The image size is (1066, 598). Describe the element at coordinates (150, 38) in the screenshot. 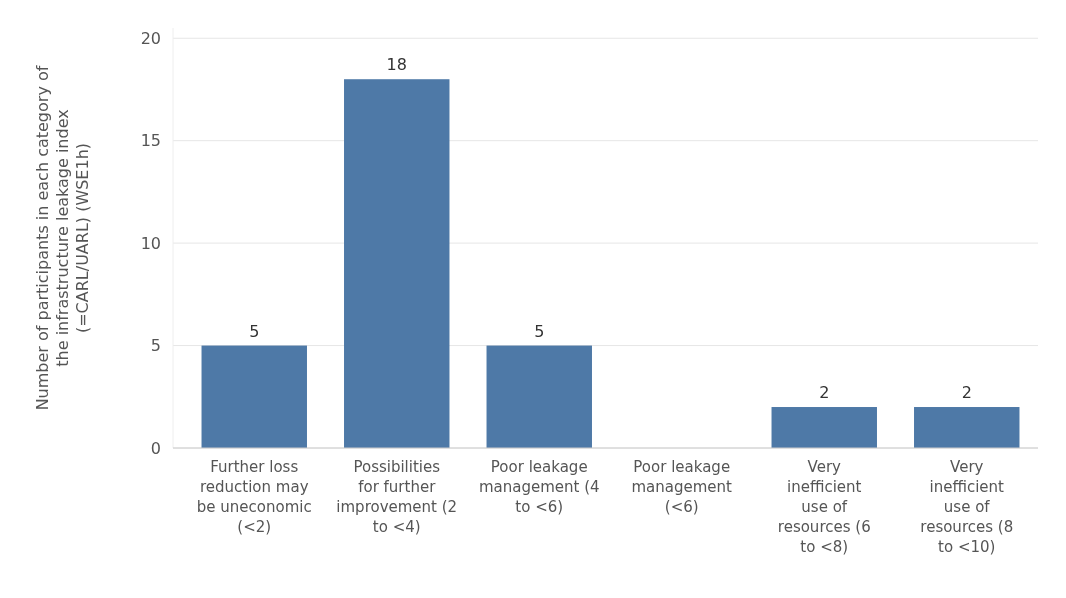

I see `y-tick-label: 20` at that location.